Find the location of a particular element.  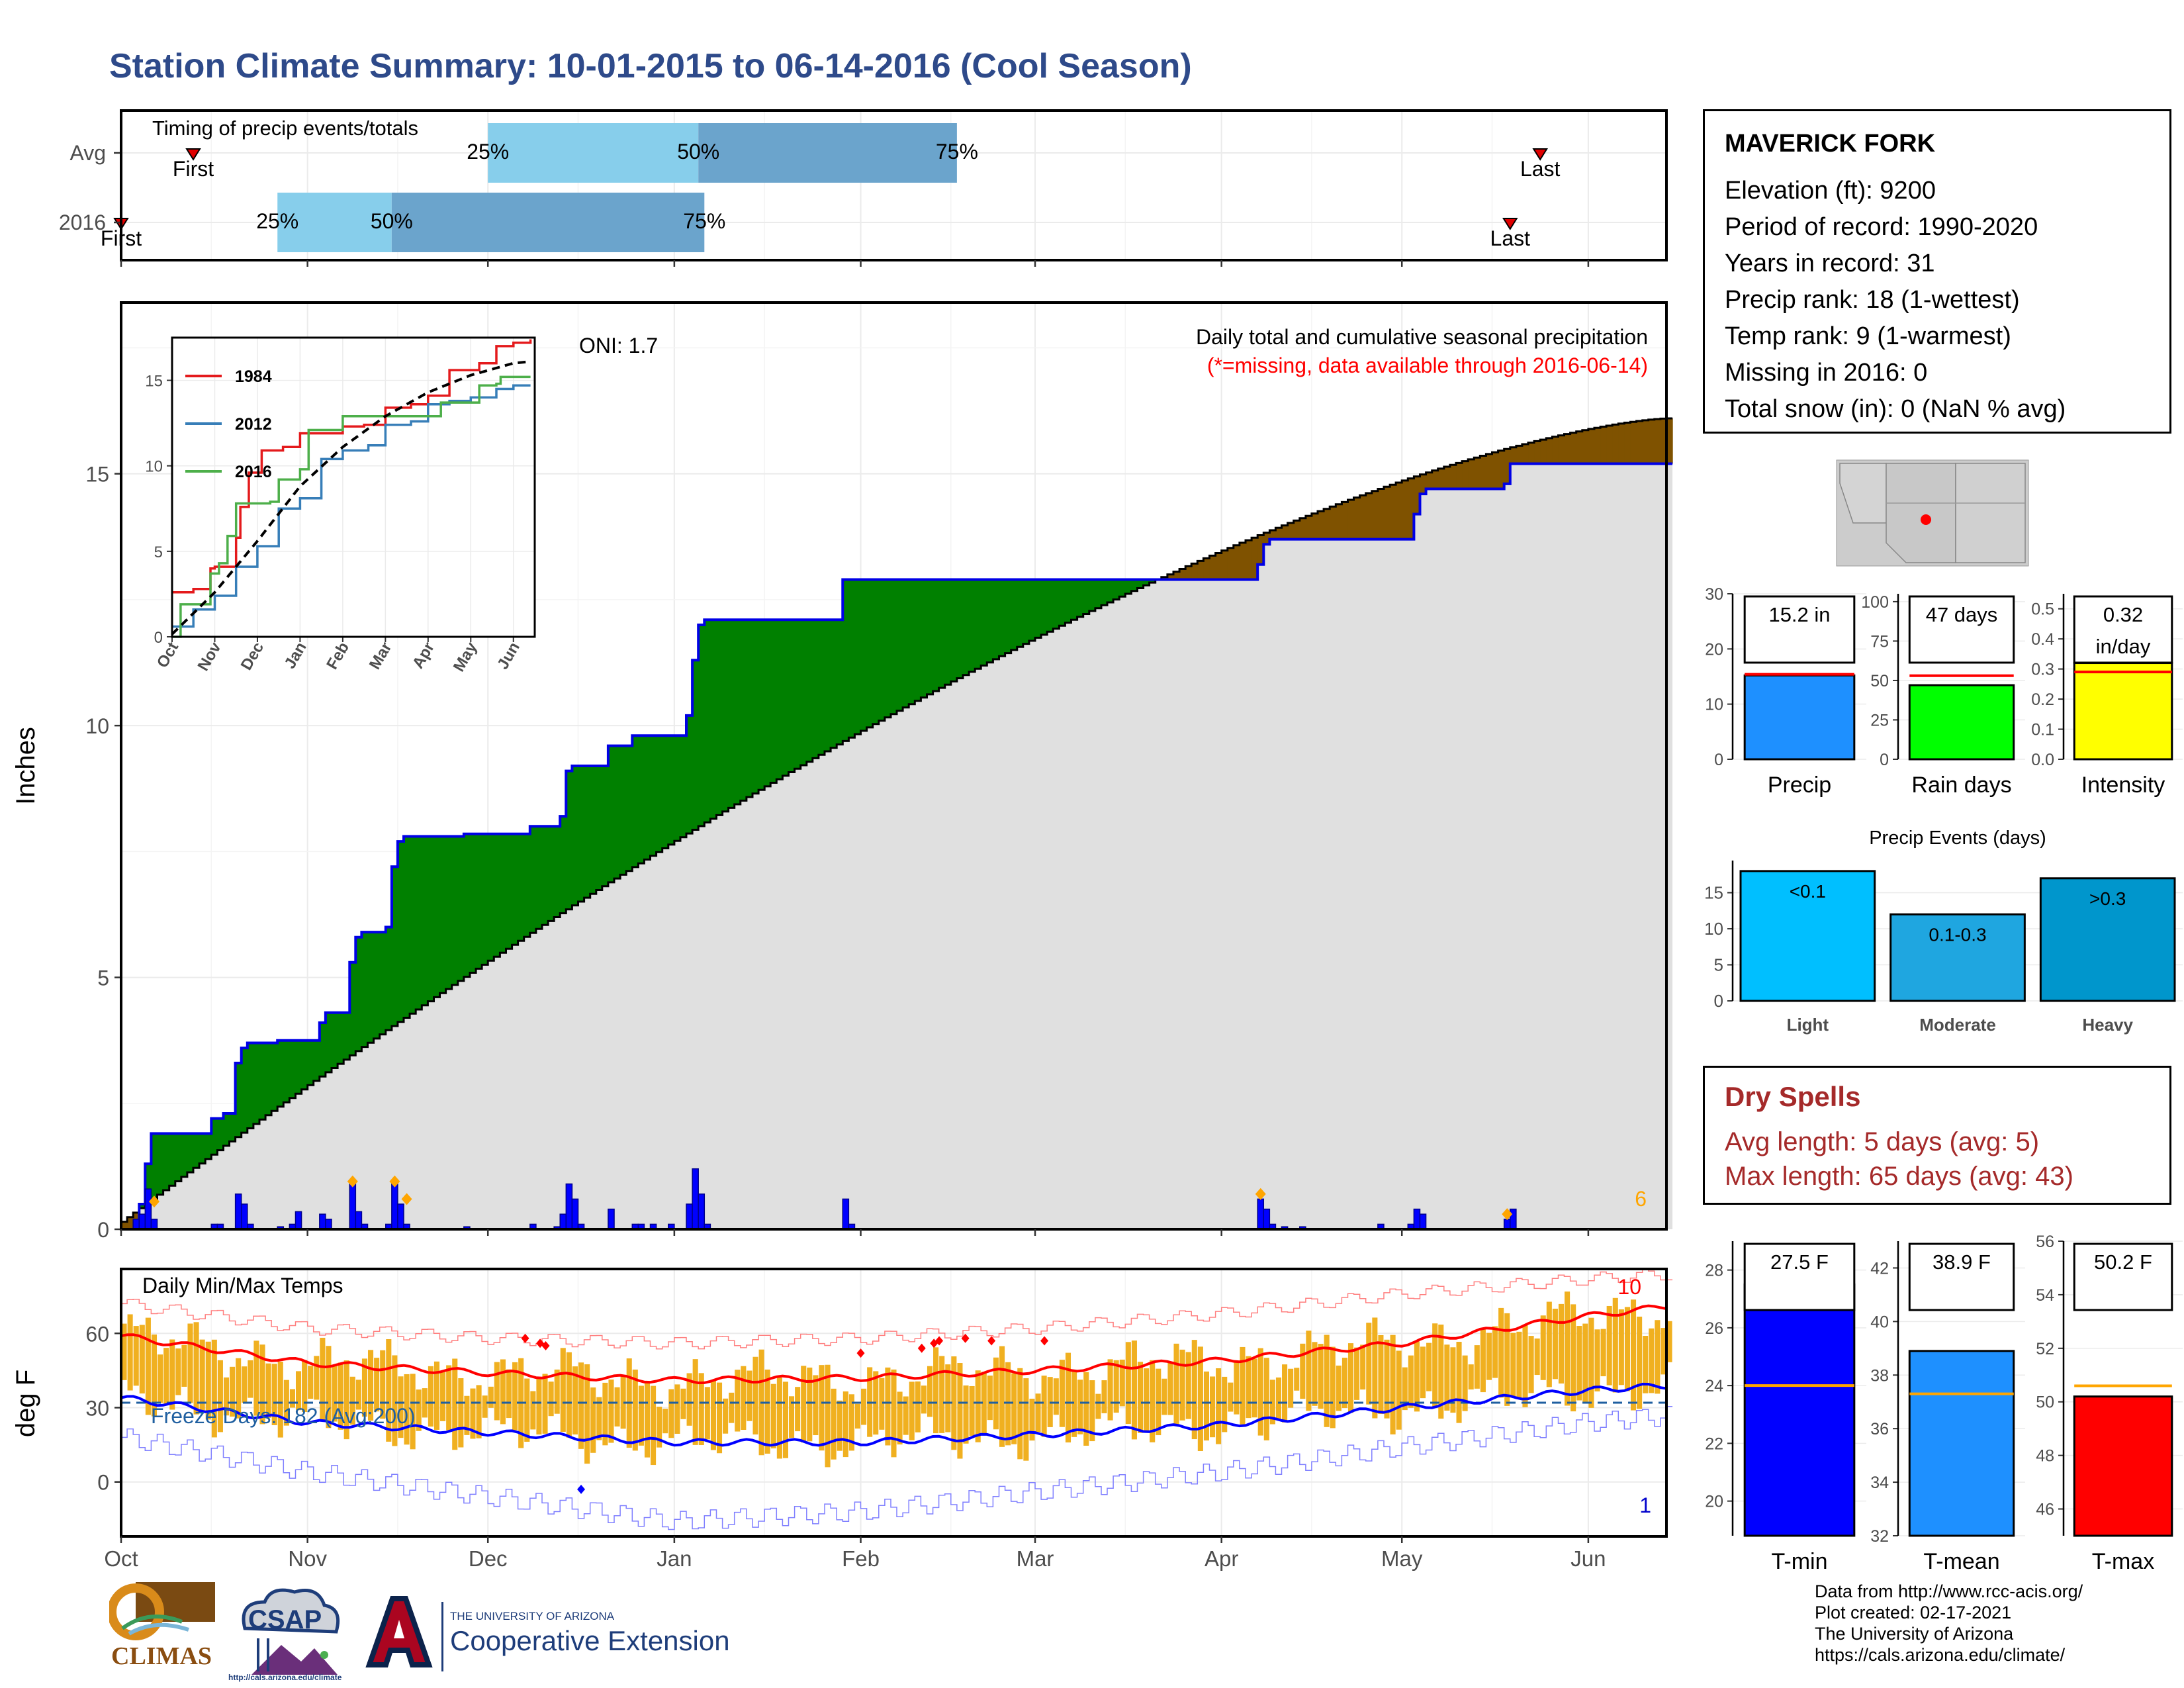

timing-label-50: 50% is located at coordinates (698, 152).